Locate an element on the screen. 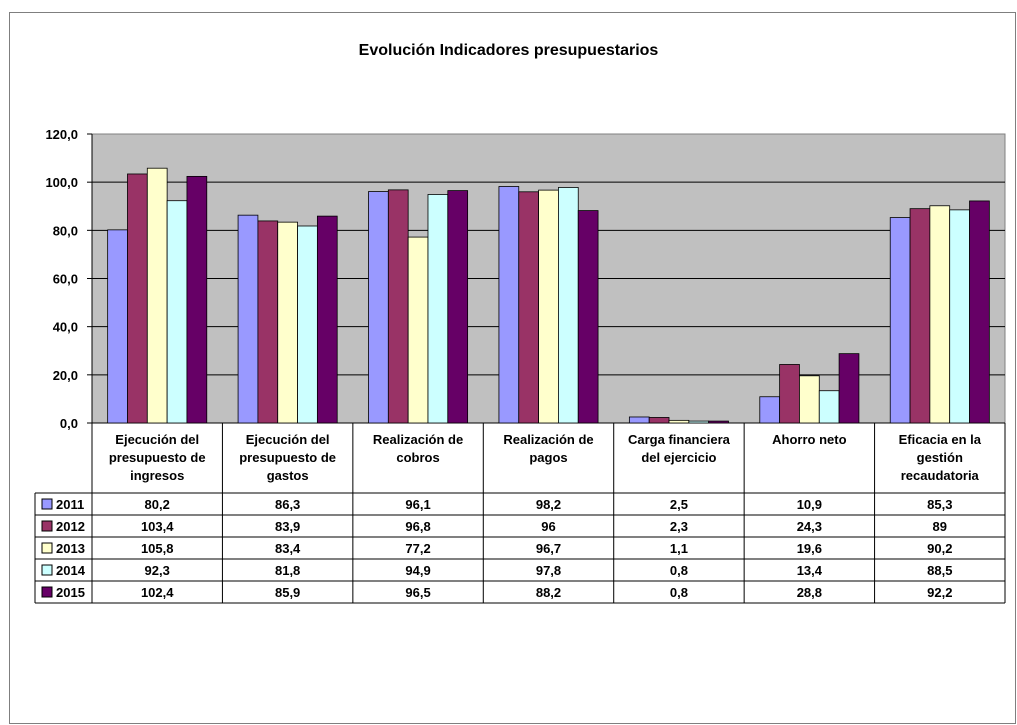 This screenshot has height=725, width=1017. legend-label: 2011 is located at coordinates (70, 504).